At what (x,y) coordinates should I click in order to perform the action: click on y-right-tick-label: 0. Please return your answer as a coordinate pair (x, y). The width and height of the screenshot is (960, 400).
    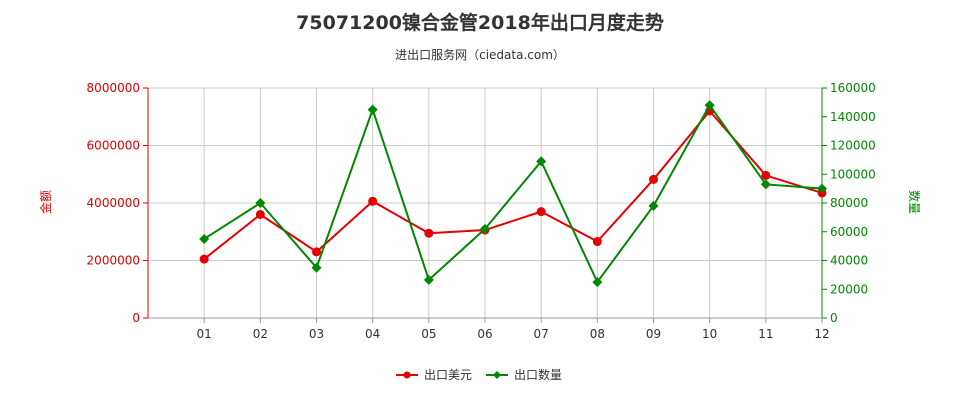
    Looking at the image, I should click on (834, 318).